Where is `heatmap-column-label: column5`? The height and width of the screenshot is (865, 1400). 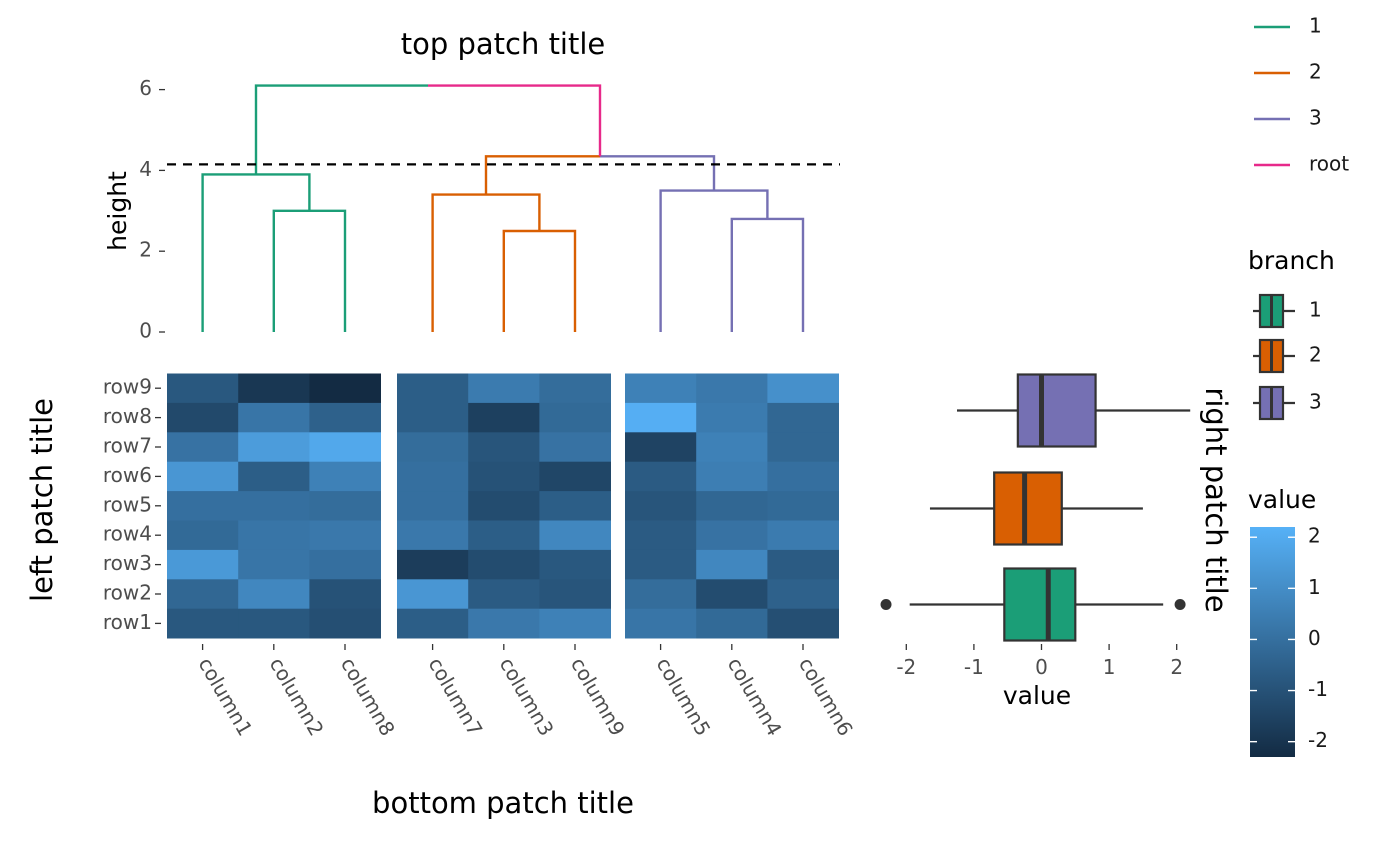 heatmap-column-label: column5 is located at coordinates (684, 696).